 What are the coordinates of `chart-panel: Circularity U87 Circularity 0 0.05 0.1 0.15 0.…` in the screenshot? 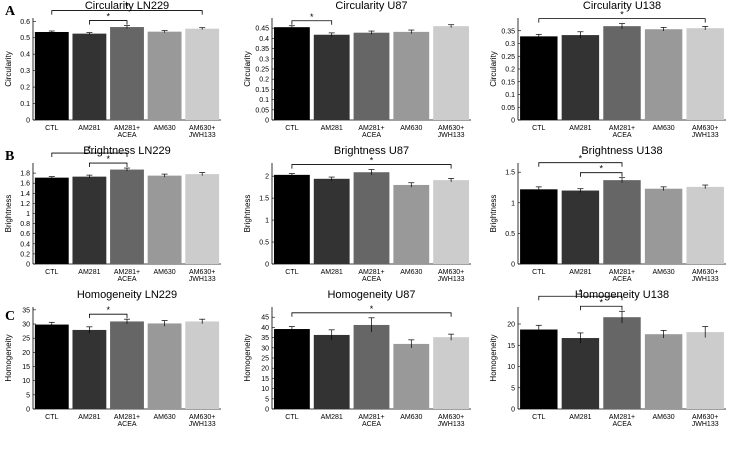 It's located at (357, 69).